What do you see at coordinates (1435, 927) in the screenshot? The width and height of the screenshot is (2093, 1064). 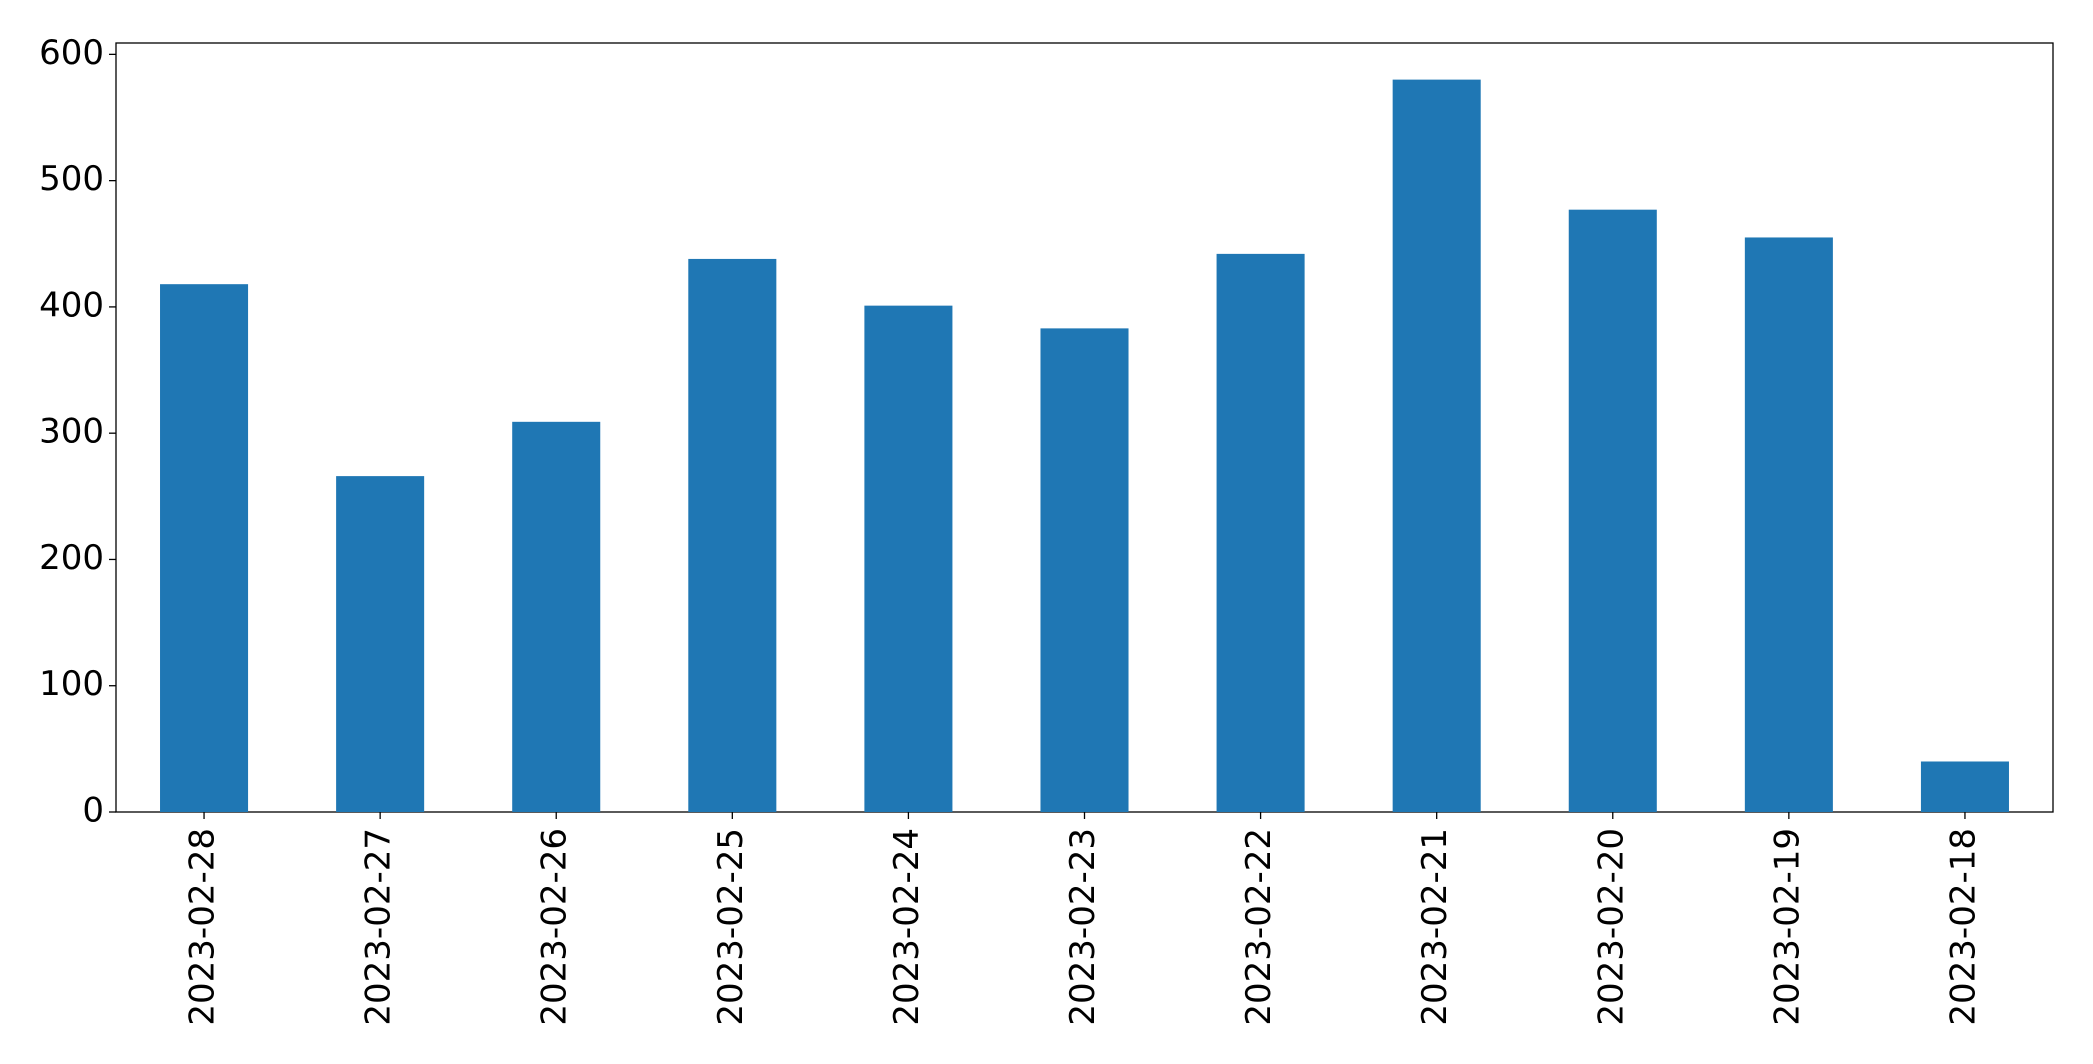 I see `x-tick-label: 2023-02-21` at bounding box center [1435, 927].